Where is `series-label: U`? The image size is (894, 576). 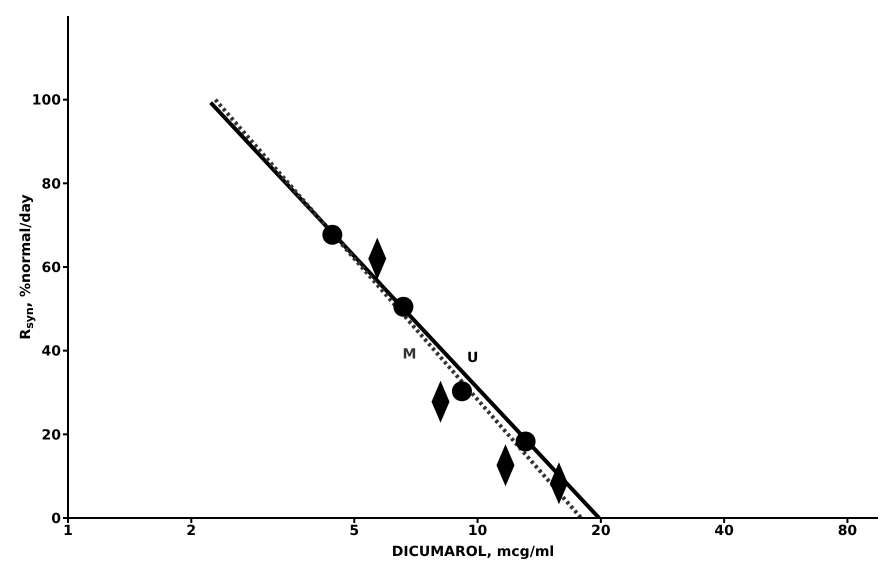 series-label: U is located at coordinates (472, 358).